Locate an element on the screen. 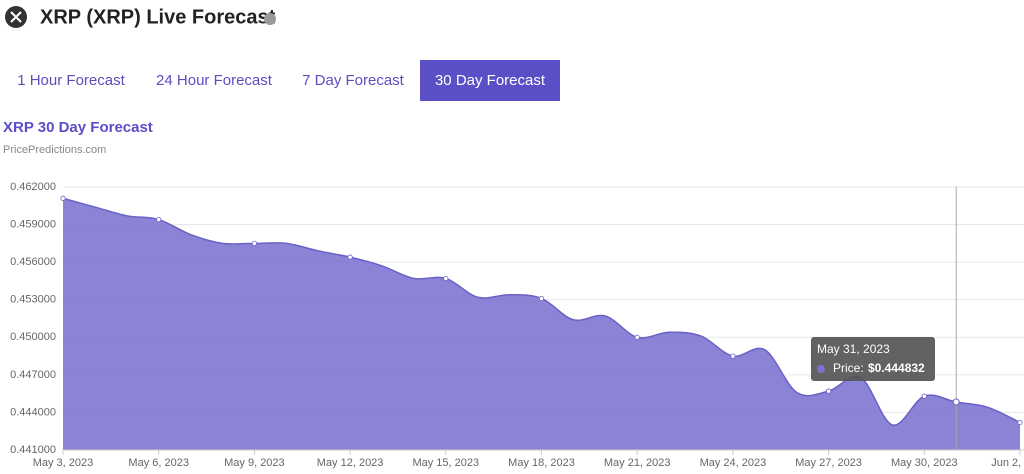 This screenshot has height=474, width=1024. y-tick-label: 0.453000 is located at coordinates (33, 300).